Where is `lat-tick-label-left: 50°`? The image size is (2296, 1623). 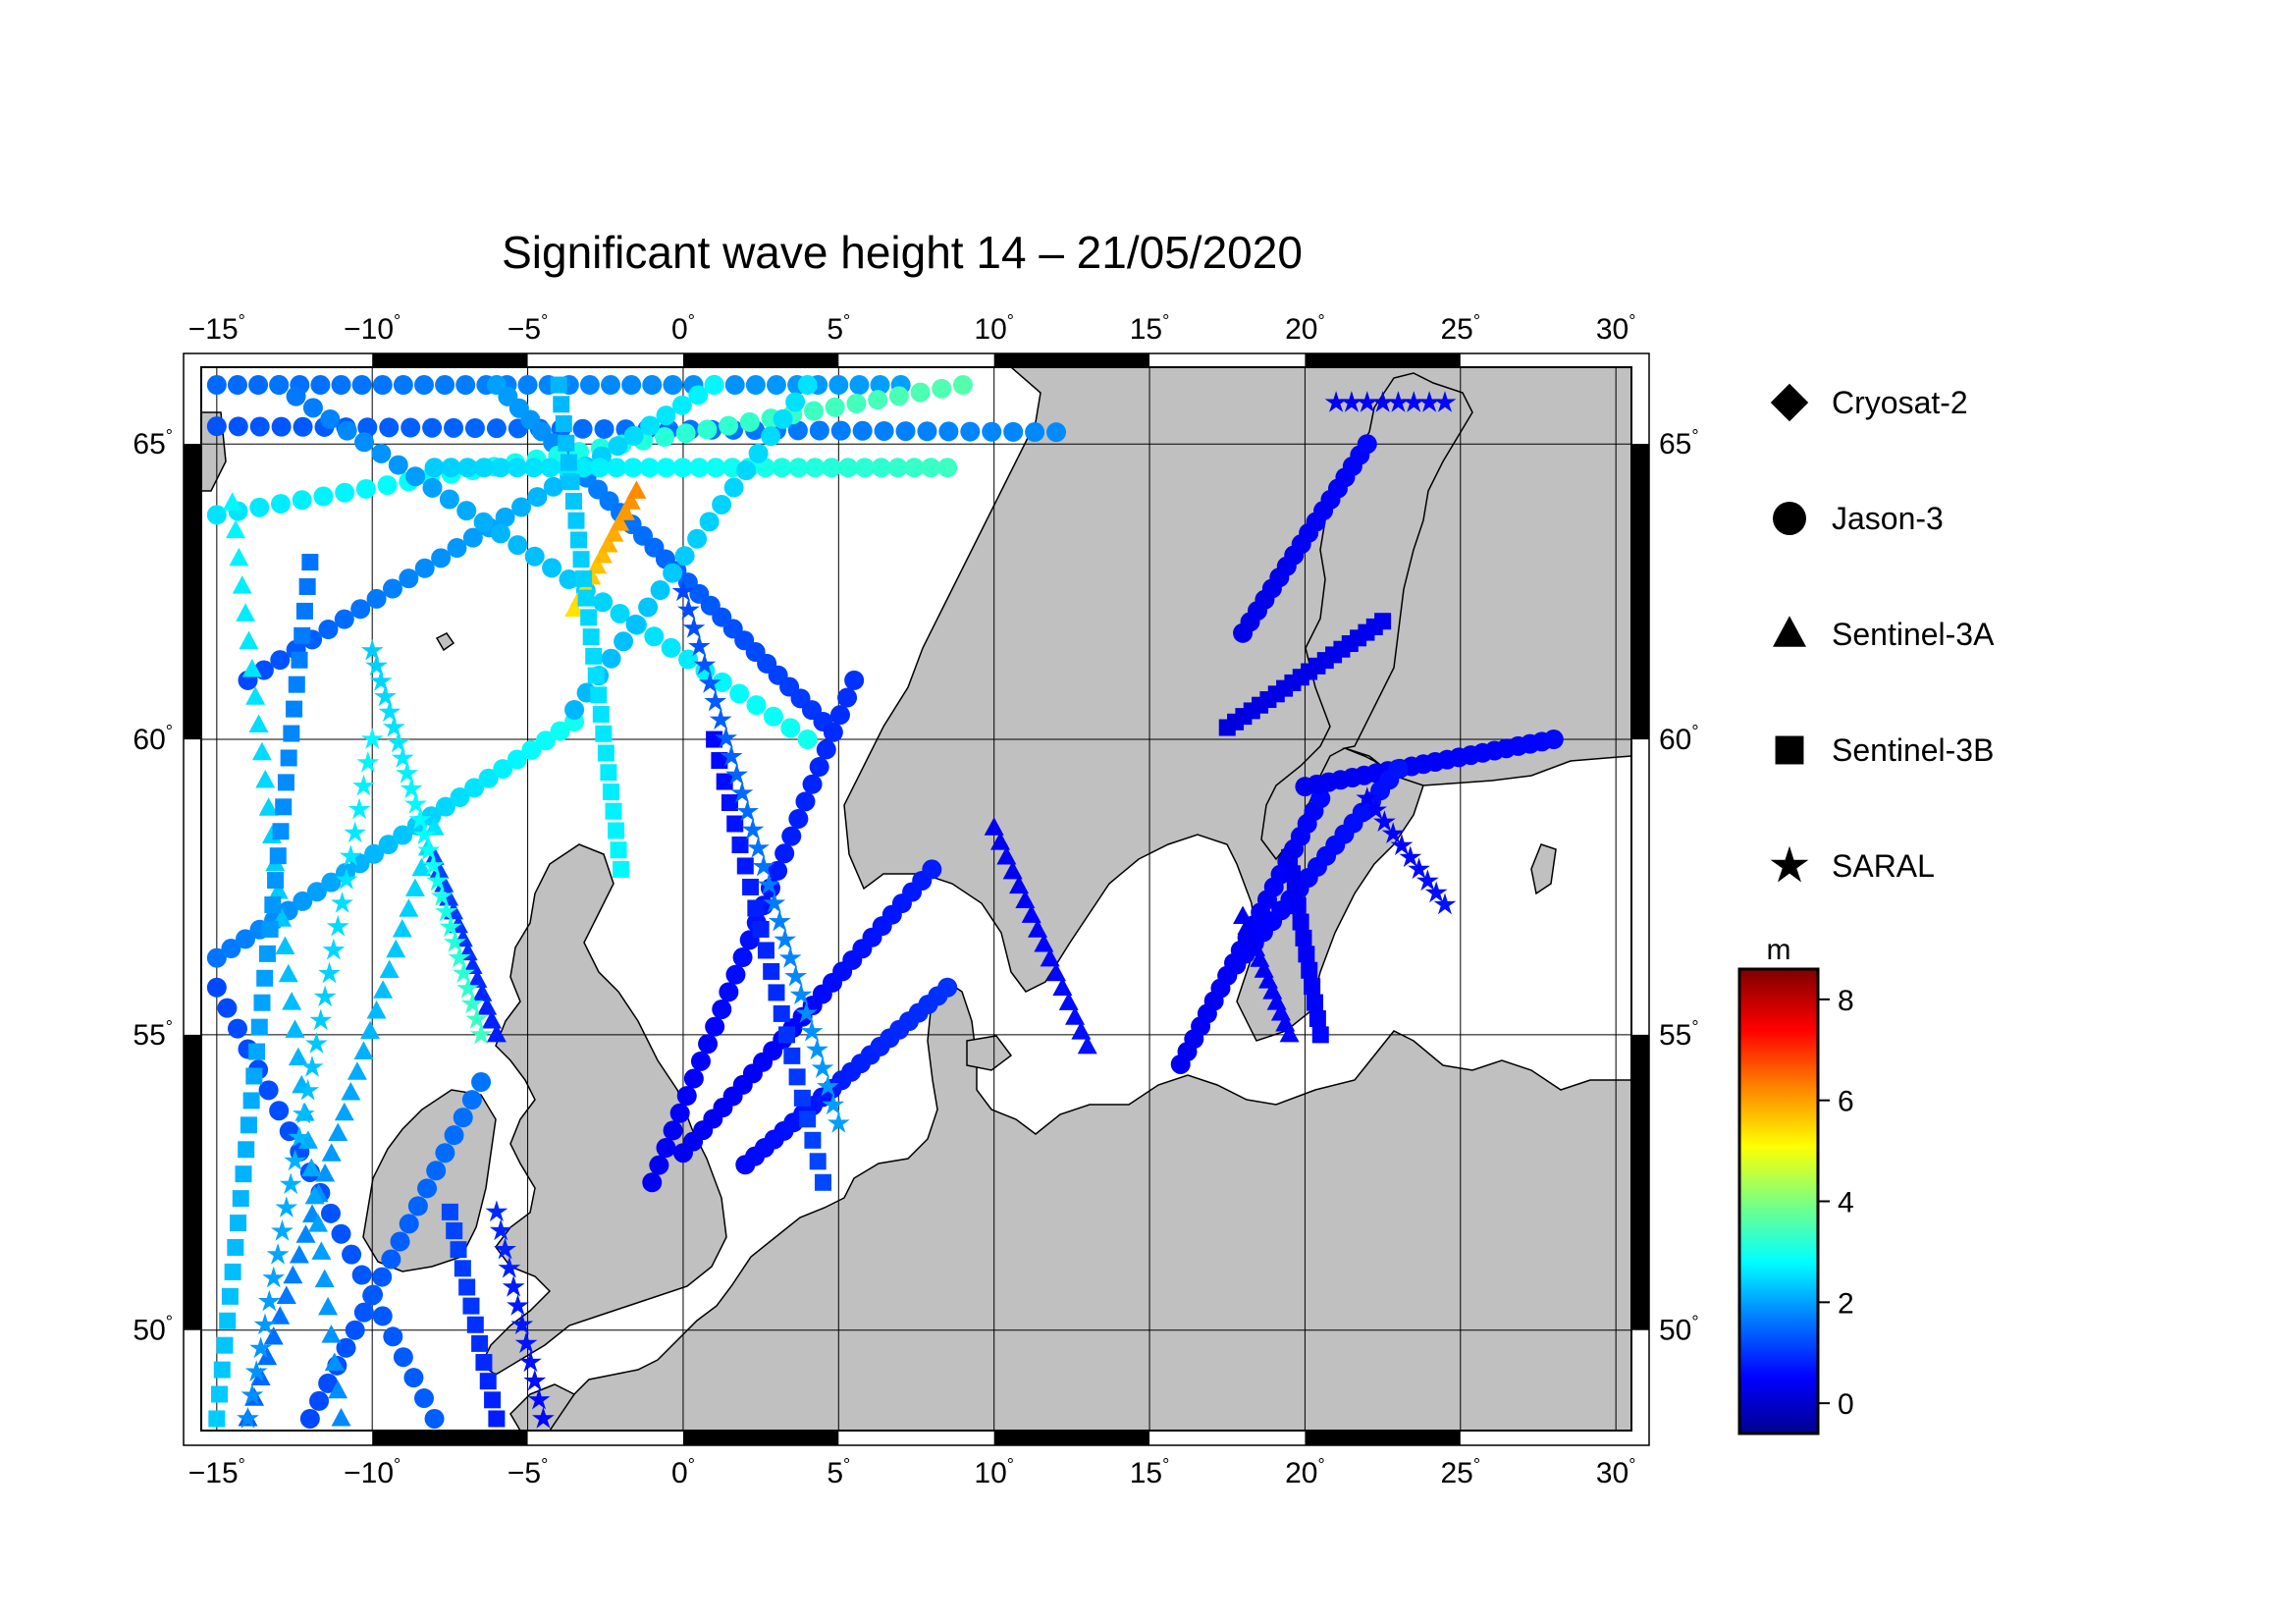
lat-tick-label-left: 50° is located at coordinates (153, 1330).